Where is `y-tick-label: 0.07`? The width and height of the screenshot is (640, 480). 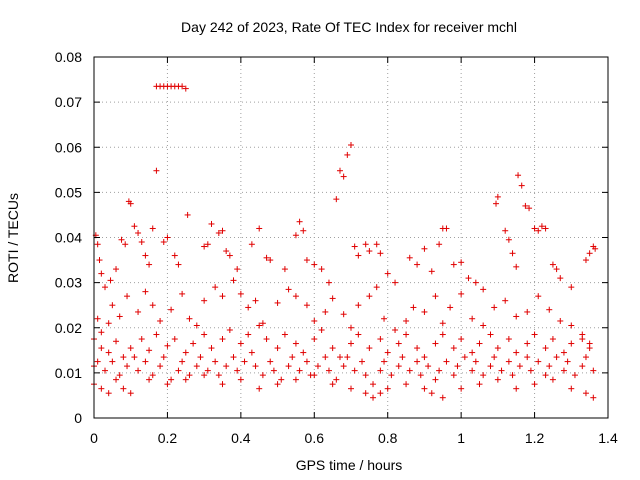
y-tick-label: 0.07 is located at coordinates (68, 102).